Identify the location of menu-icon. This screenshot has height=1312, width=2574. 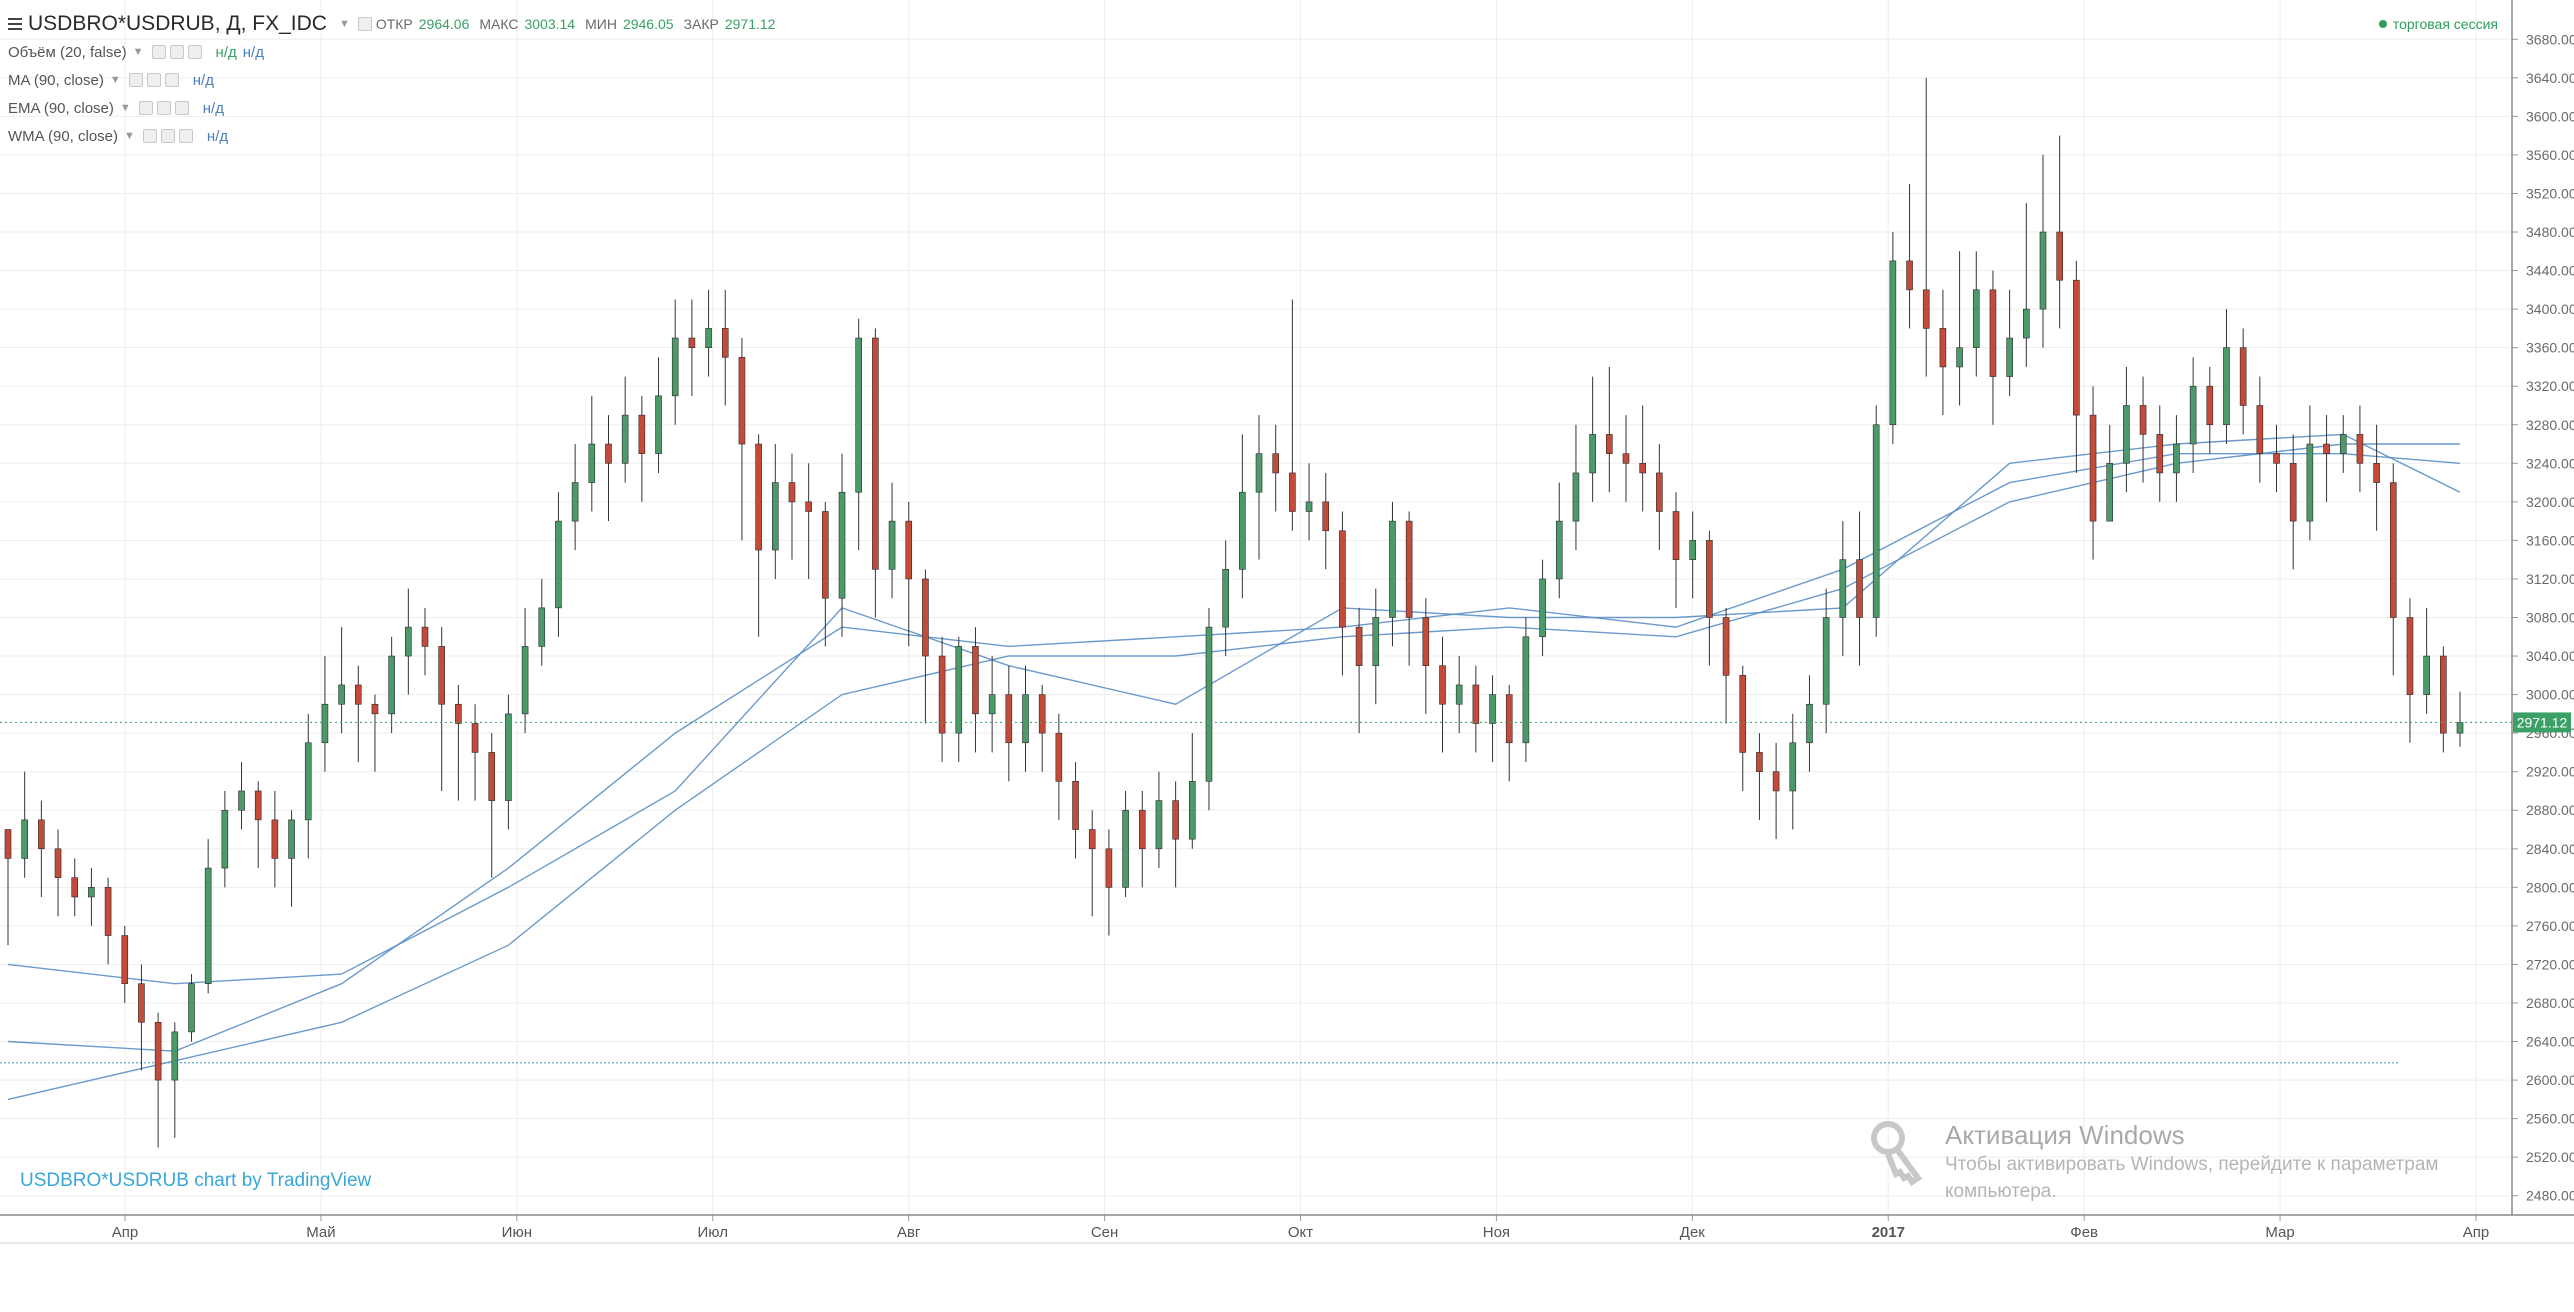
(15, 24).